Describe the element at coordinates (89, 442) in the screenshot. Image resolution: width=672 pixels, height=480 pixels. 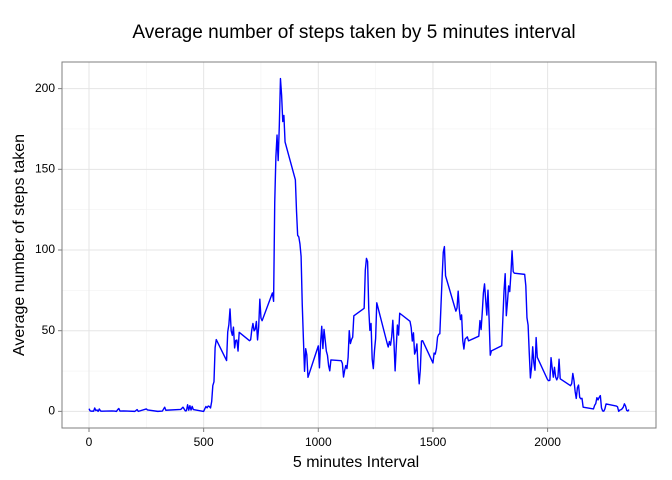
I see `x-tick-label: 0` at that location.